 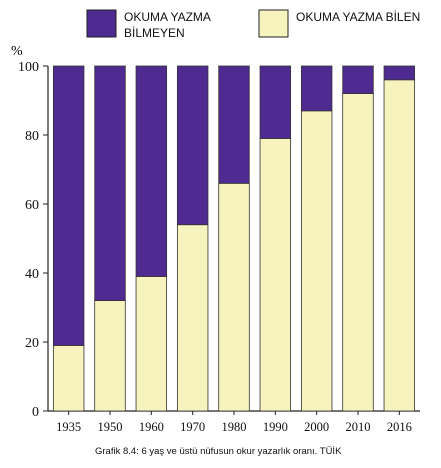 What do you see at coordinates (273, 23) in the screenshot?
I see `legend-swatch-bilen` at bounding box center [273, 23].